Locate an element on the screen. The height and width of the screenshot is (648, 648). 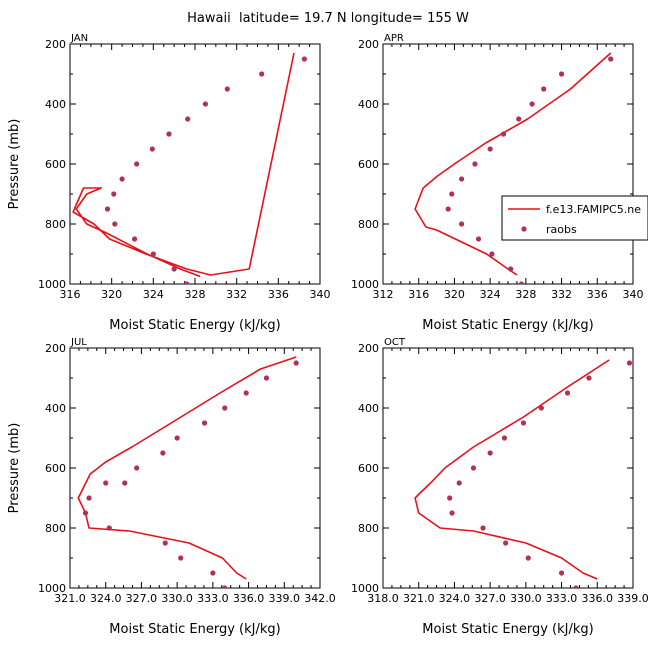
xtick-label: 342.0 is located at coordinates (320, 598).